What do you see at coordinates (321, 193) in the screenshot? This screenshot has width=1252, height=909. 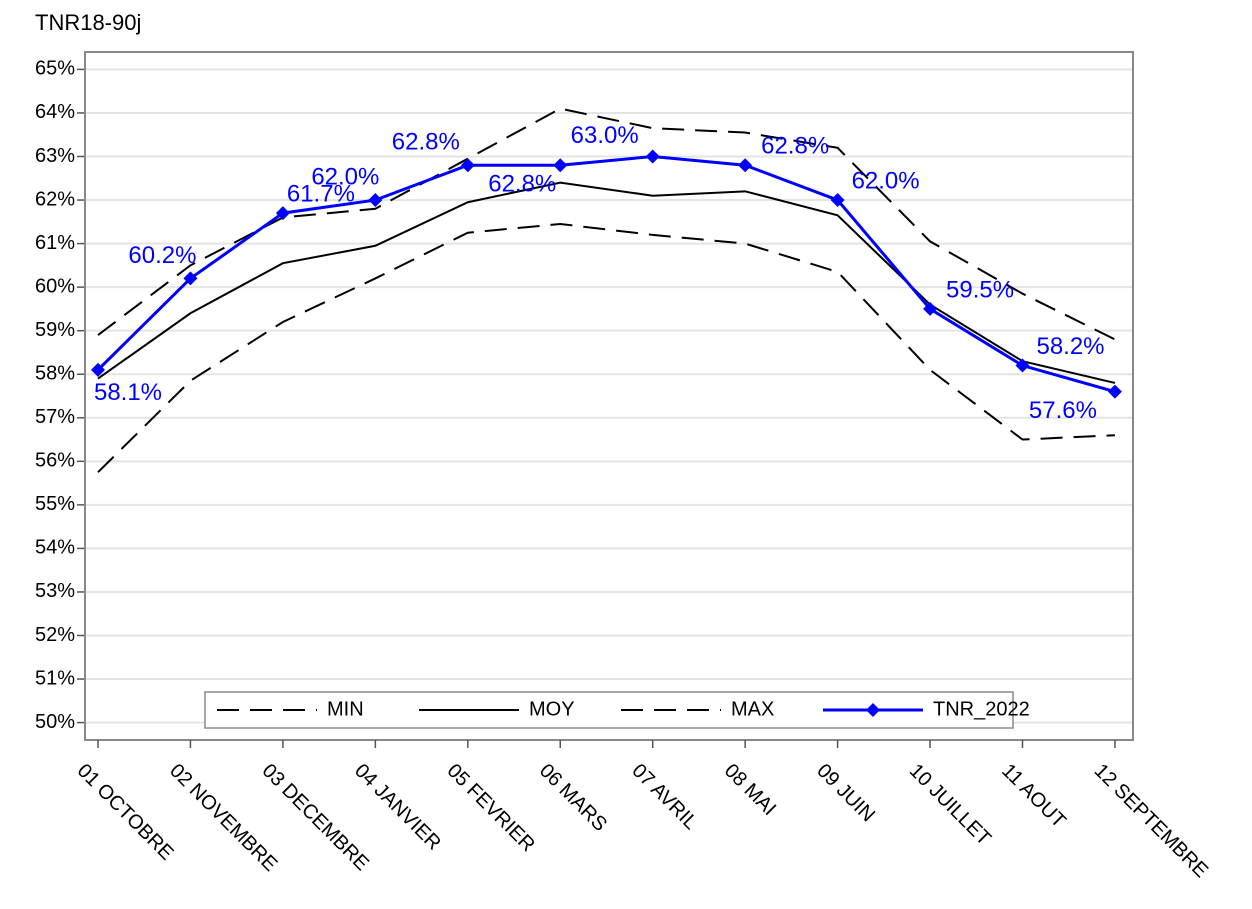 I see `data-label: 61.7%` at bounding box center [321, 193].